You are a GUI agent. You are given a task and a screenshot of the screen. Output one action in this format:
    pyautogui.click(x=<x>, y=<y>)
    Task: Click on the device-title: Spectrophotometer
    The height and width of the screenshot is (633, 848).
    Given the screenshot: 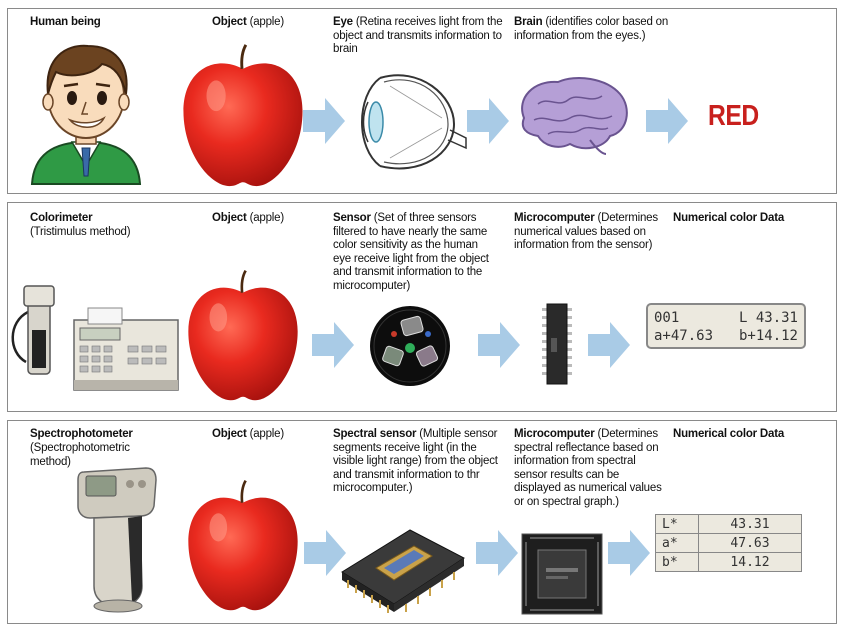 What is the action you would take?
    pyautogui.click(x=81, y=434)
    